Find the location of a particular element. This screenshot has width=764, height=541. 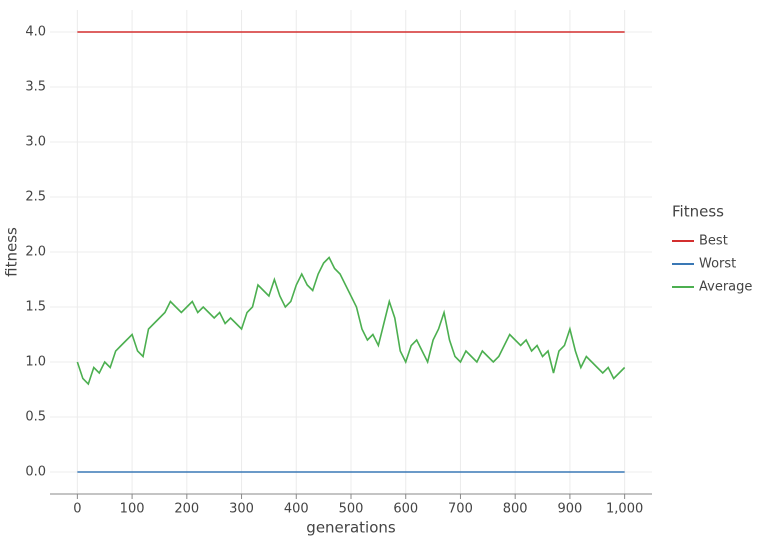

x-tick-label: 700 is located at coordinates (460, 509).